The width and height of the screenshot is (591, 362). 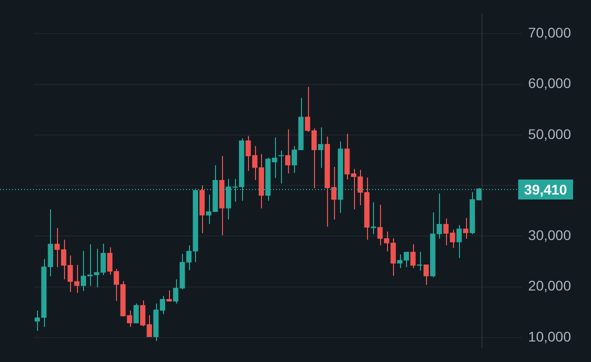 I want to click on y-tick-label: 20,000, so click(x=550, y=286).